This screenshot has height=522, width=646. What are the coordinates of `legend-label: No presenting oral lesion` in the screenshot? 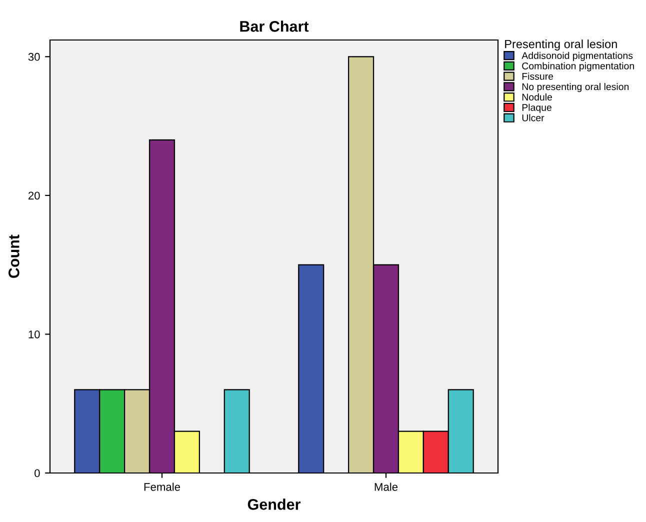 It's located at (575, 87).